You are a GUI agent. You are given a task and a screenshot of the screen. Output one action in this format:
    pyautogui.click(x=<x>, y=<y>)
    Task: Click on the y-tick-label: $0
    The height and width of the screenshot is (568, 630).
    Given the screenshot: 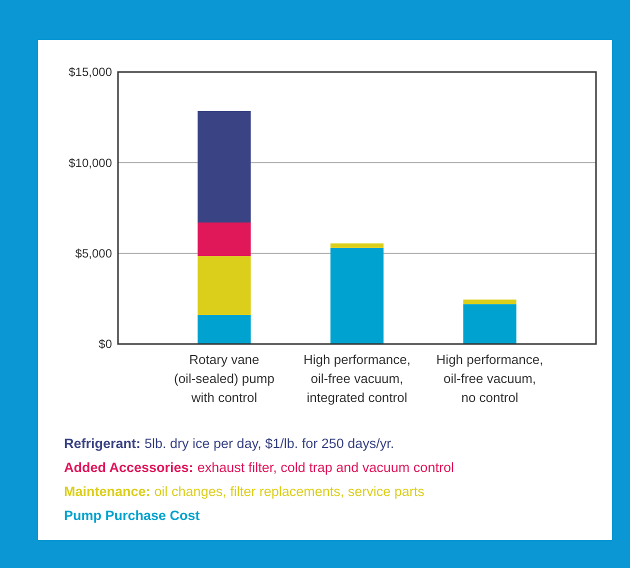 What is the action you would take?
    pyautogui.click(x=105, y=344)
    